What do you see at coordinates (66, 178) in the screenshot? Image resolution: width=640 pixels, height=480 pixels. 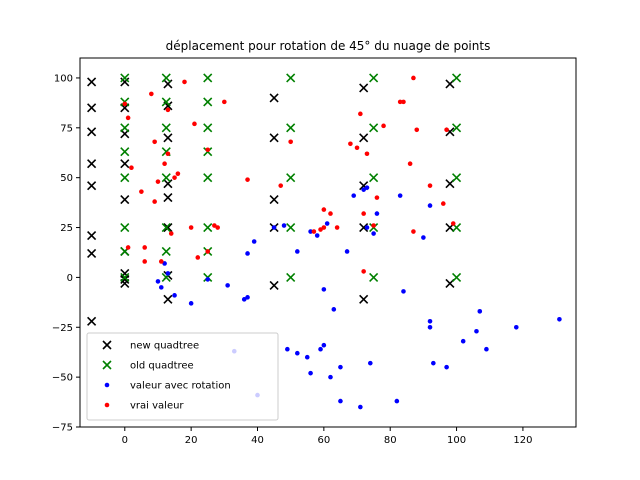 I see `y-tick-label: 50` at bounding box center [66, 178].